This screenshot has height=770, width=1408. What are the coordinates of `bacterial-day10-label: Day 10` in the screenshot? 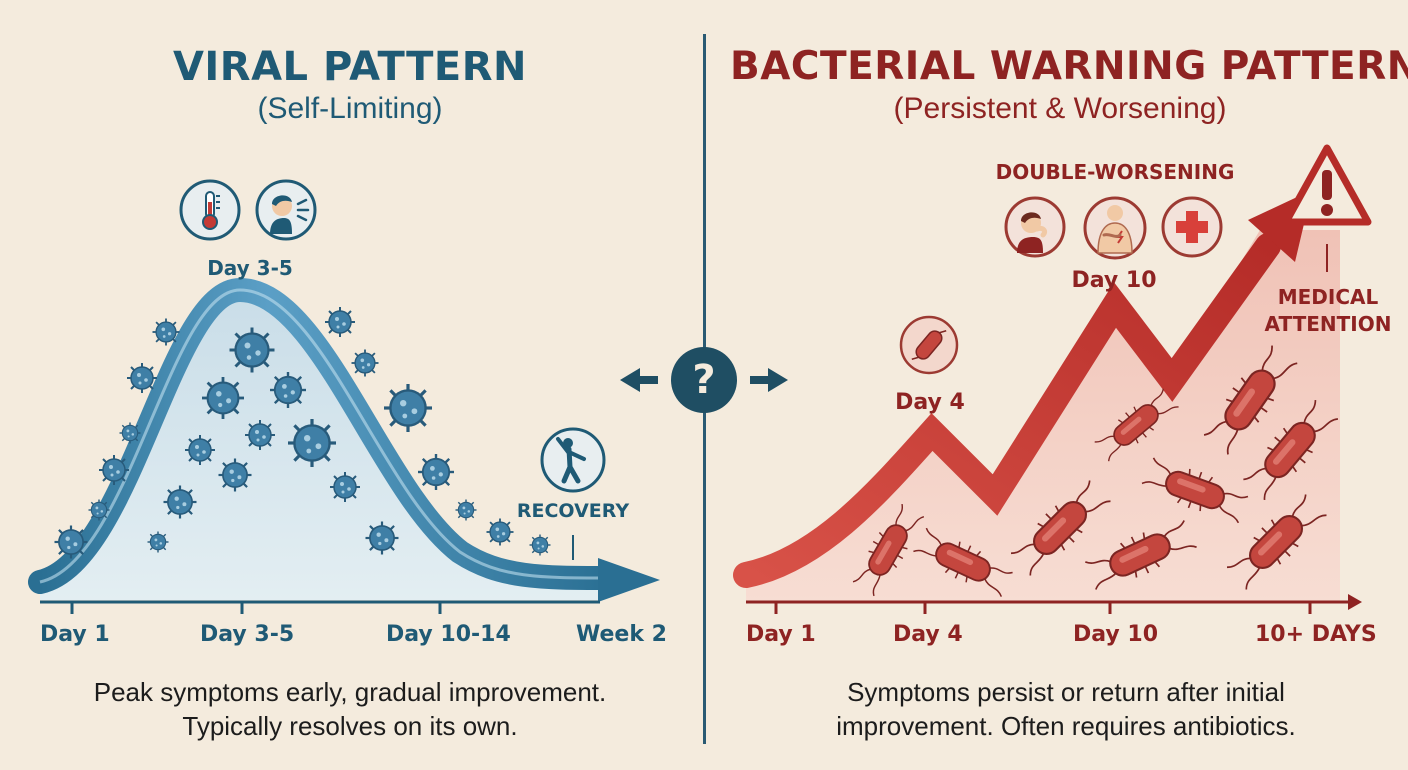 It's located at (1114, 280).